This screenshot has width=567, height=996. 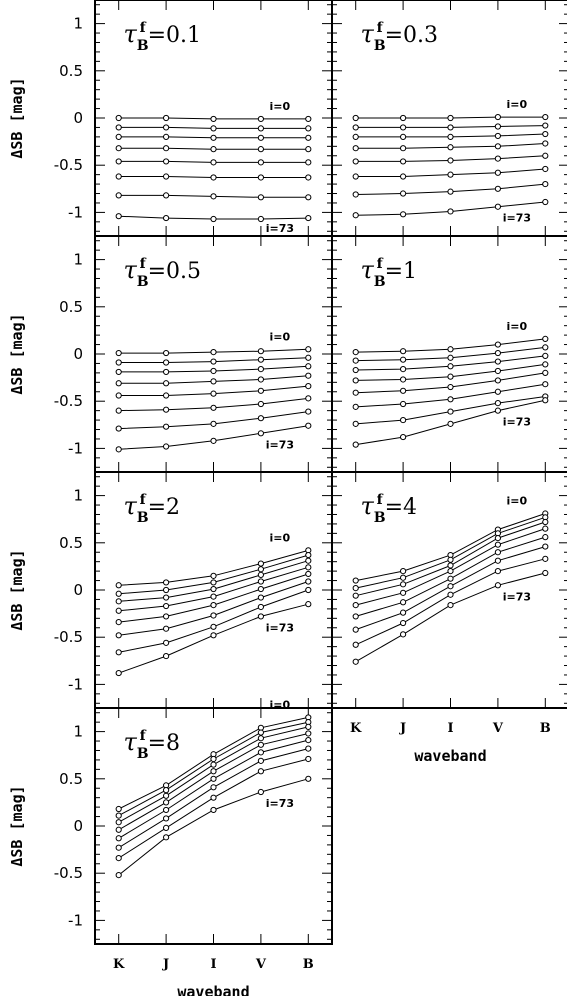 What do you see at coordinates (78, 260) in the screenshot?
I see `y-tick-label: 1` at bounding box center [78, 260].